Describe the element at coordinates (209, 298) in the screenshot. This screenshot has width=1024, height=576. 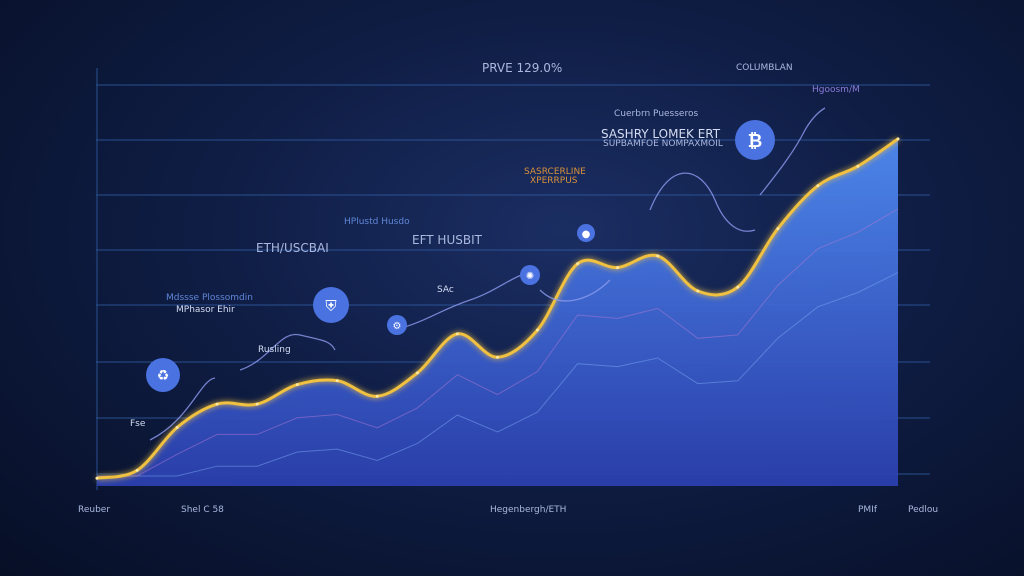
I see `annotation-label: Mdssse Plossomdin` at that location.